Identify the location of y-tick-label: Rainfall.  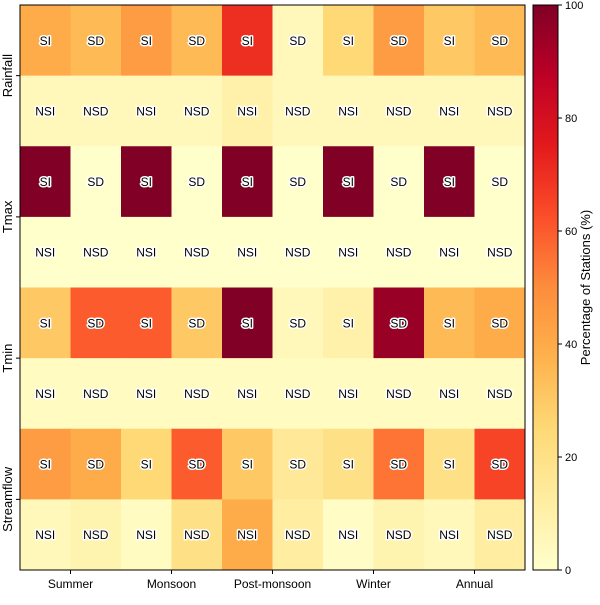
(7, 75).